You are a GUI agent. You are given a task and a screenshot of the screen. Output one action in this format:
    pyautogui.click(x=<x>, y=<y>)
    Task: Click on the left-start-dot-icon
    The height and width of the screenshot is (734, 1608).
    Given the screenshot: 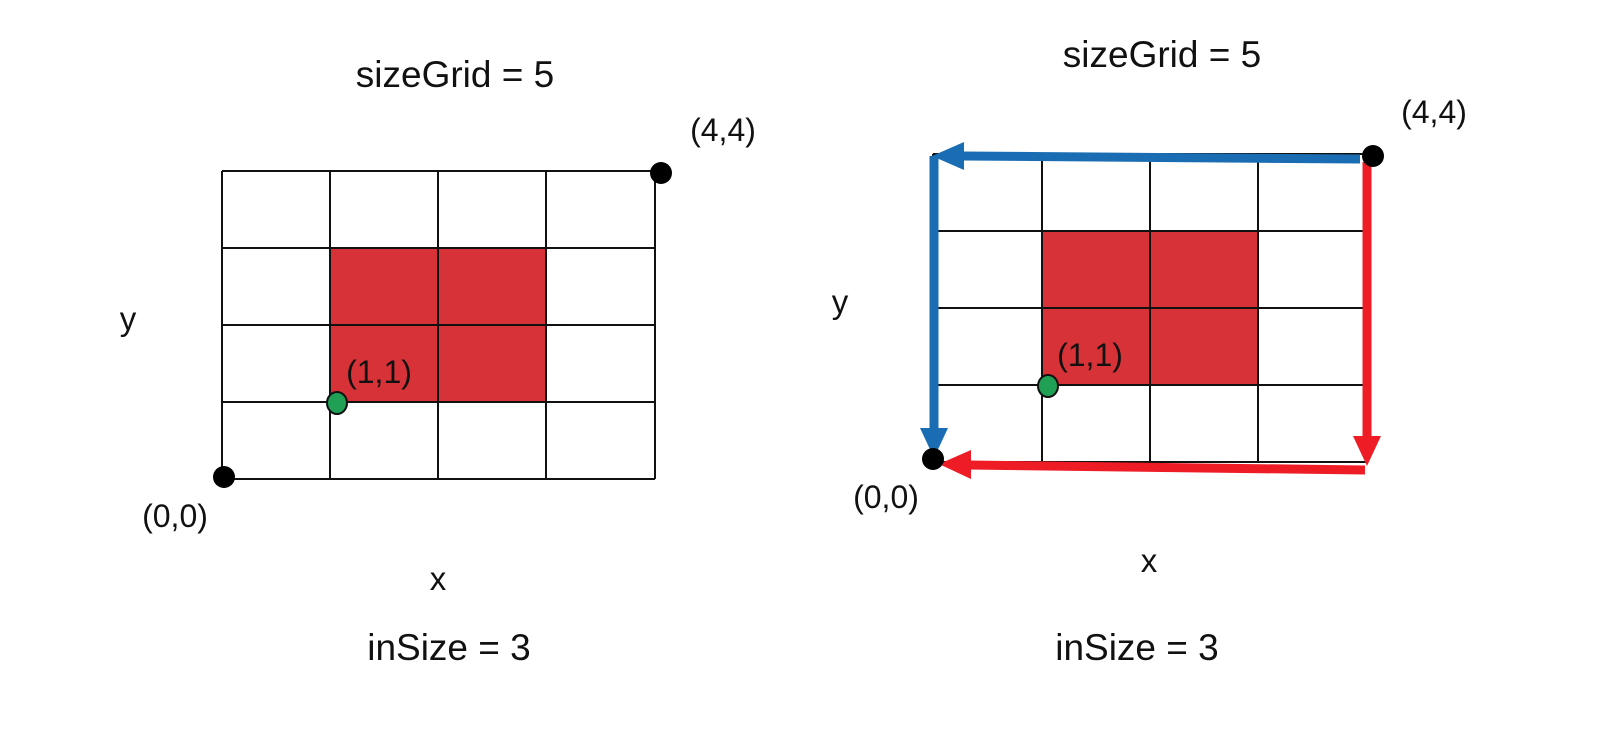 What is the action you would take?
    pyautogui.click(x=337, y=403)
    